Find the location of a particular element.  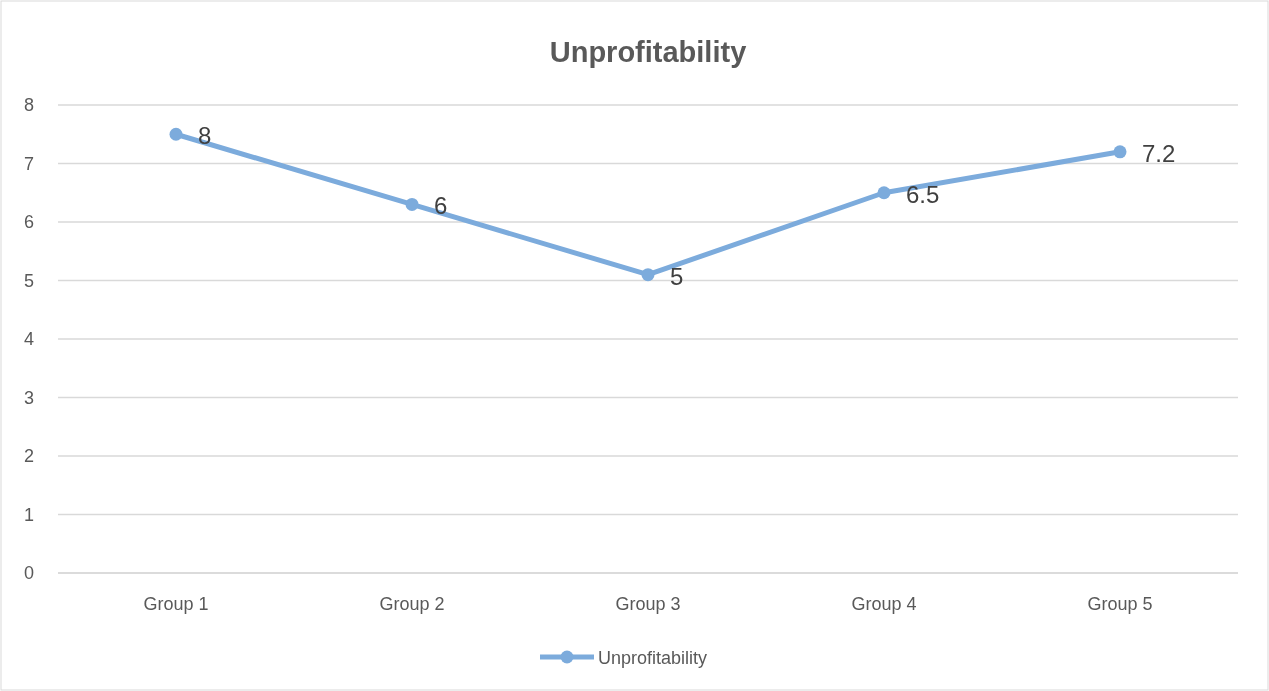

y-tick-label: 4 is located at coordinates (28, 339).